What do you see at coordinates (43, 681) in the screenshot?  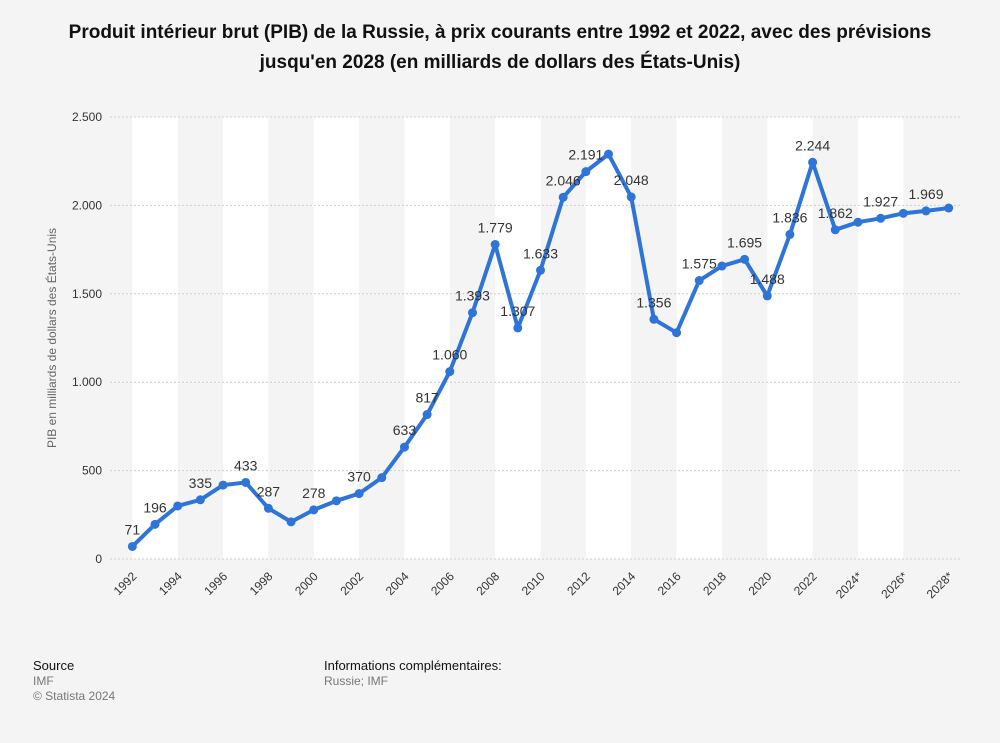 I see `source: IMF` at bounding box center [43, 681].